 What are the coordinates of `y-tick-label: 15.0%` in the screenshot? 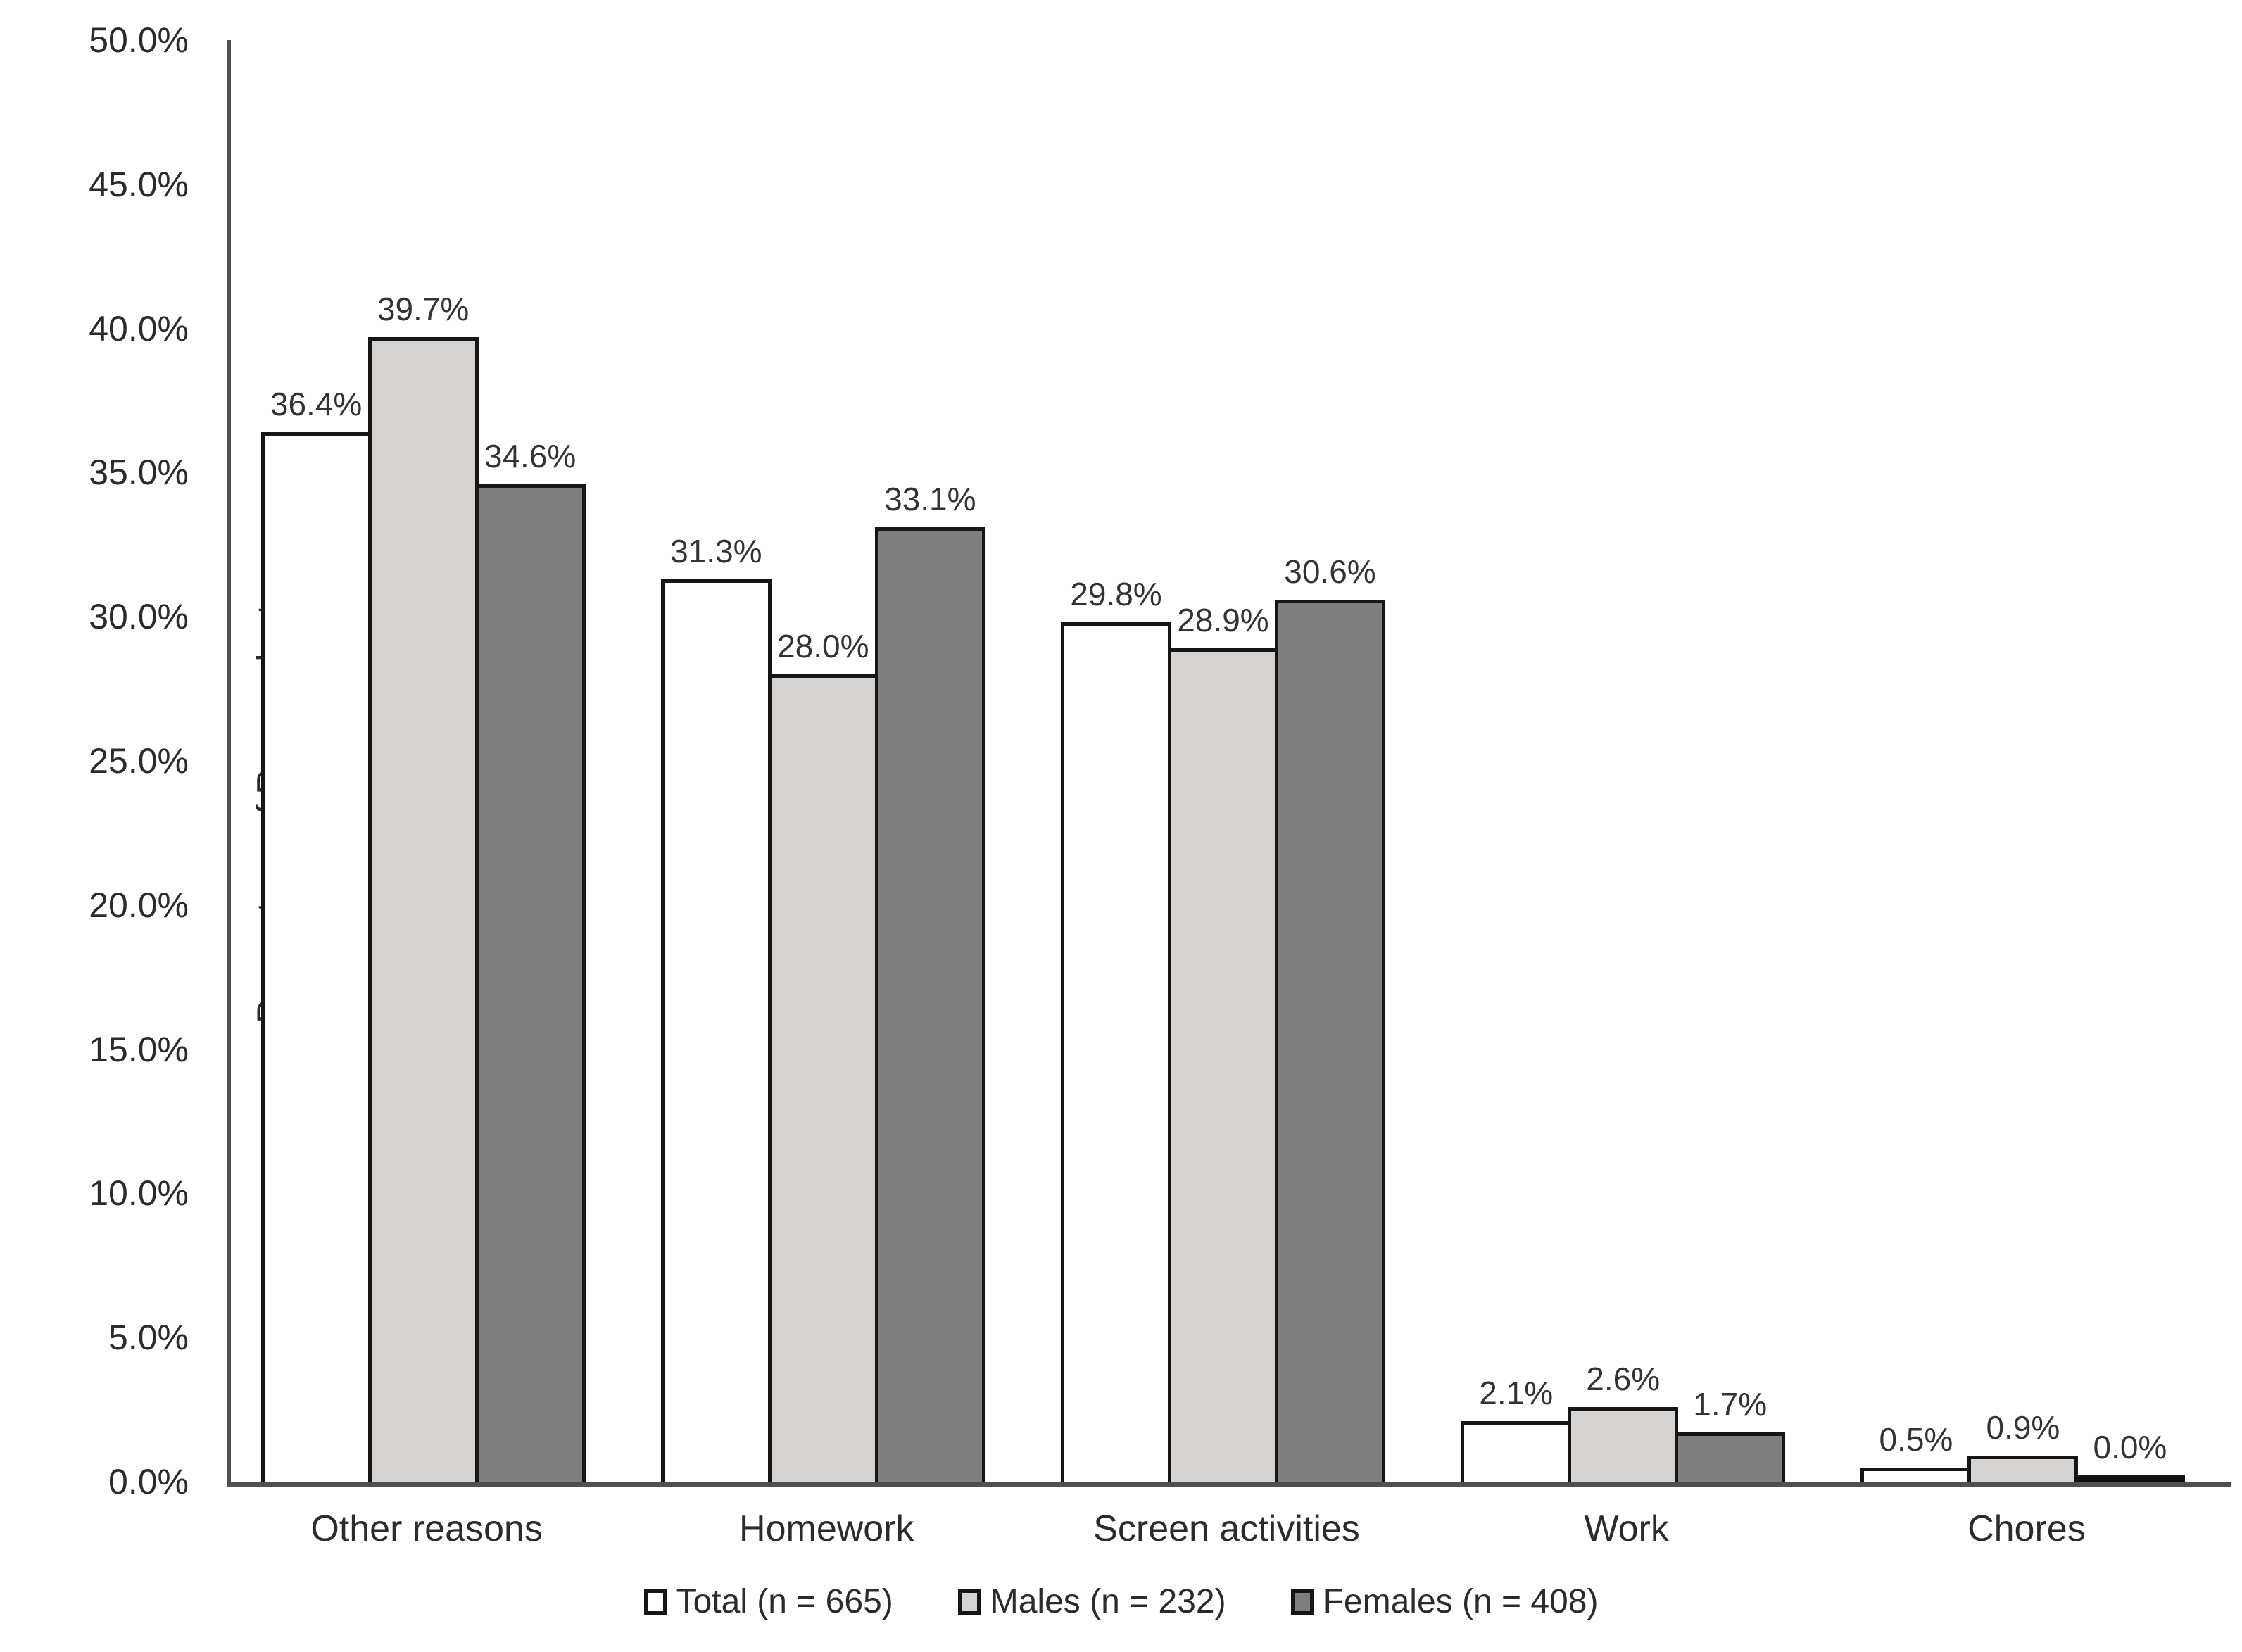 It's located at (139, 1049).